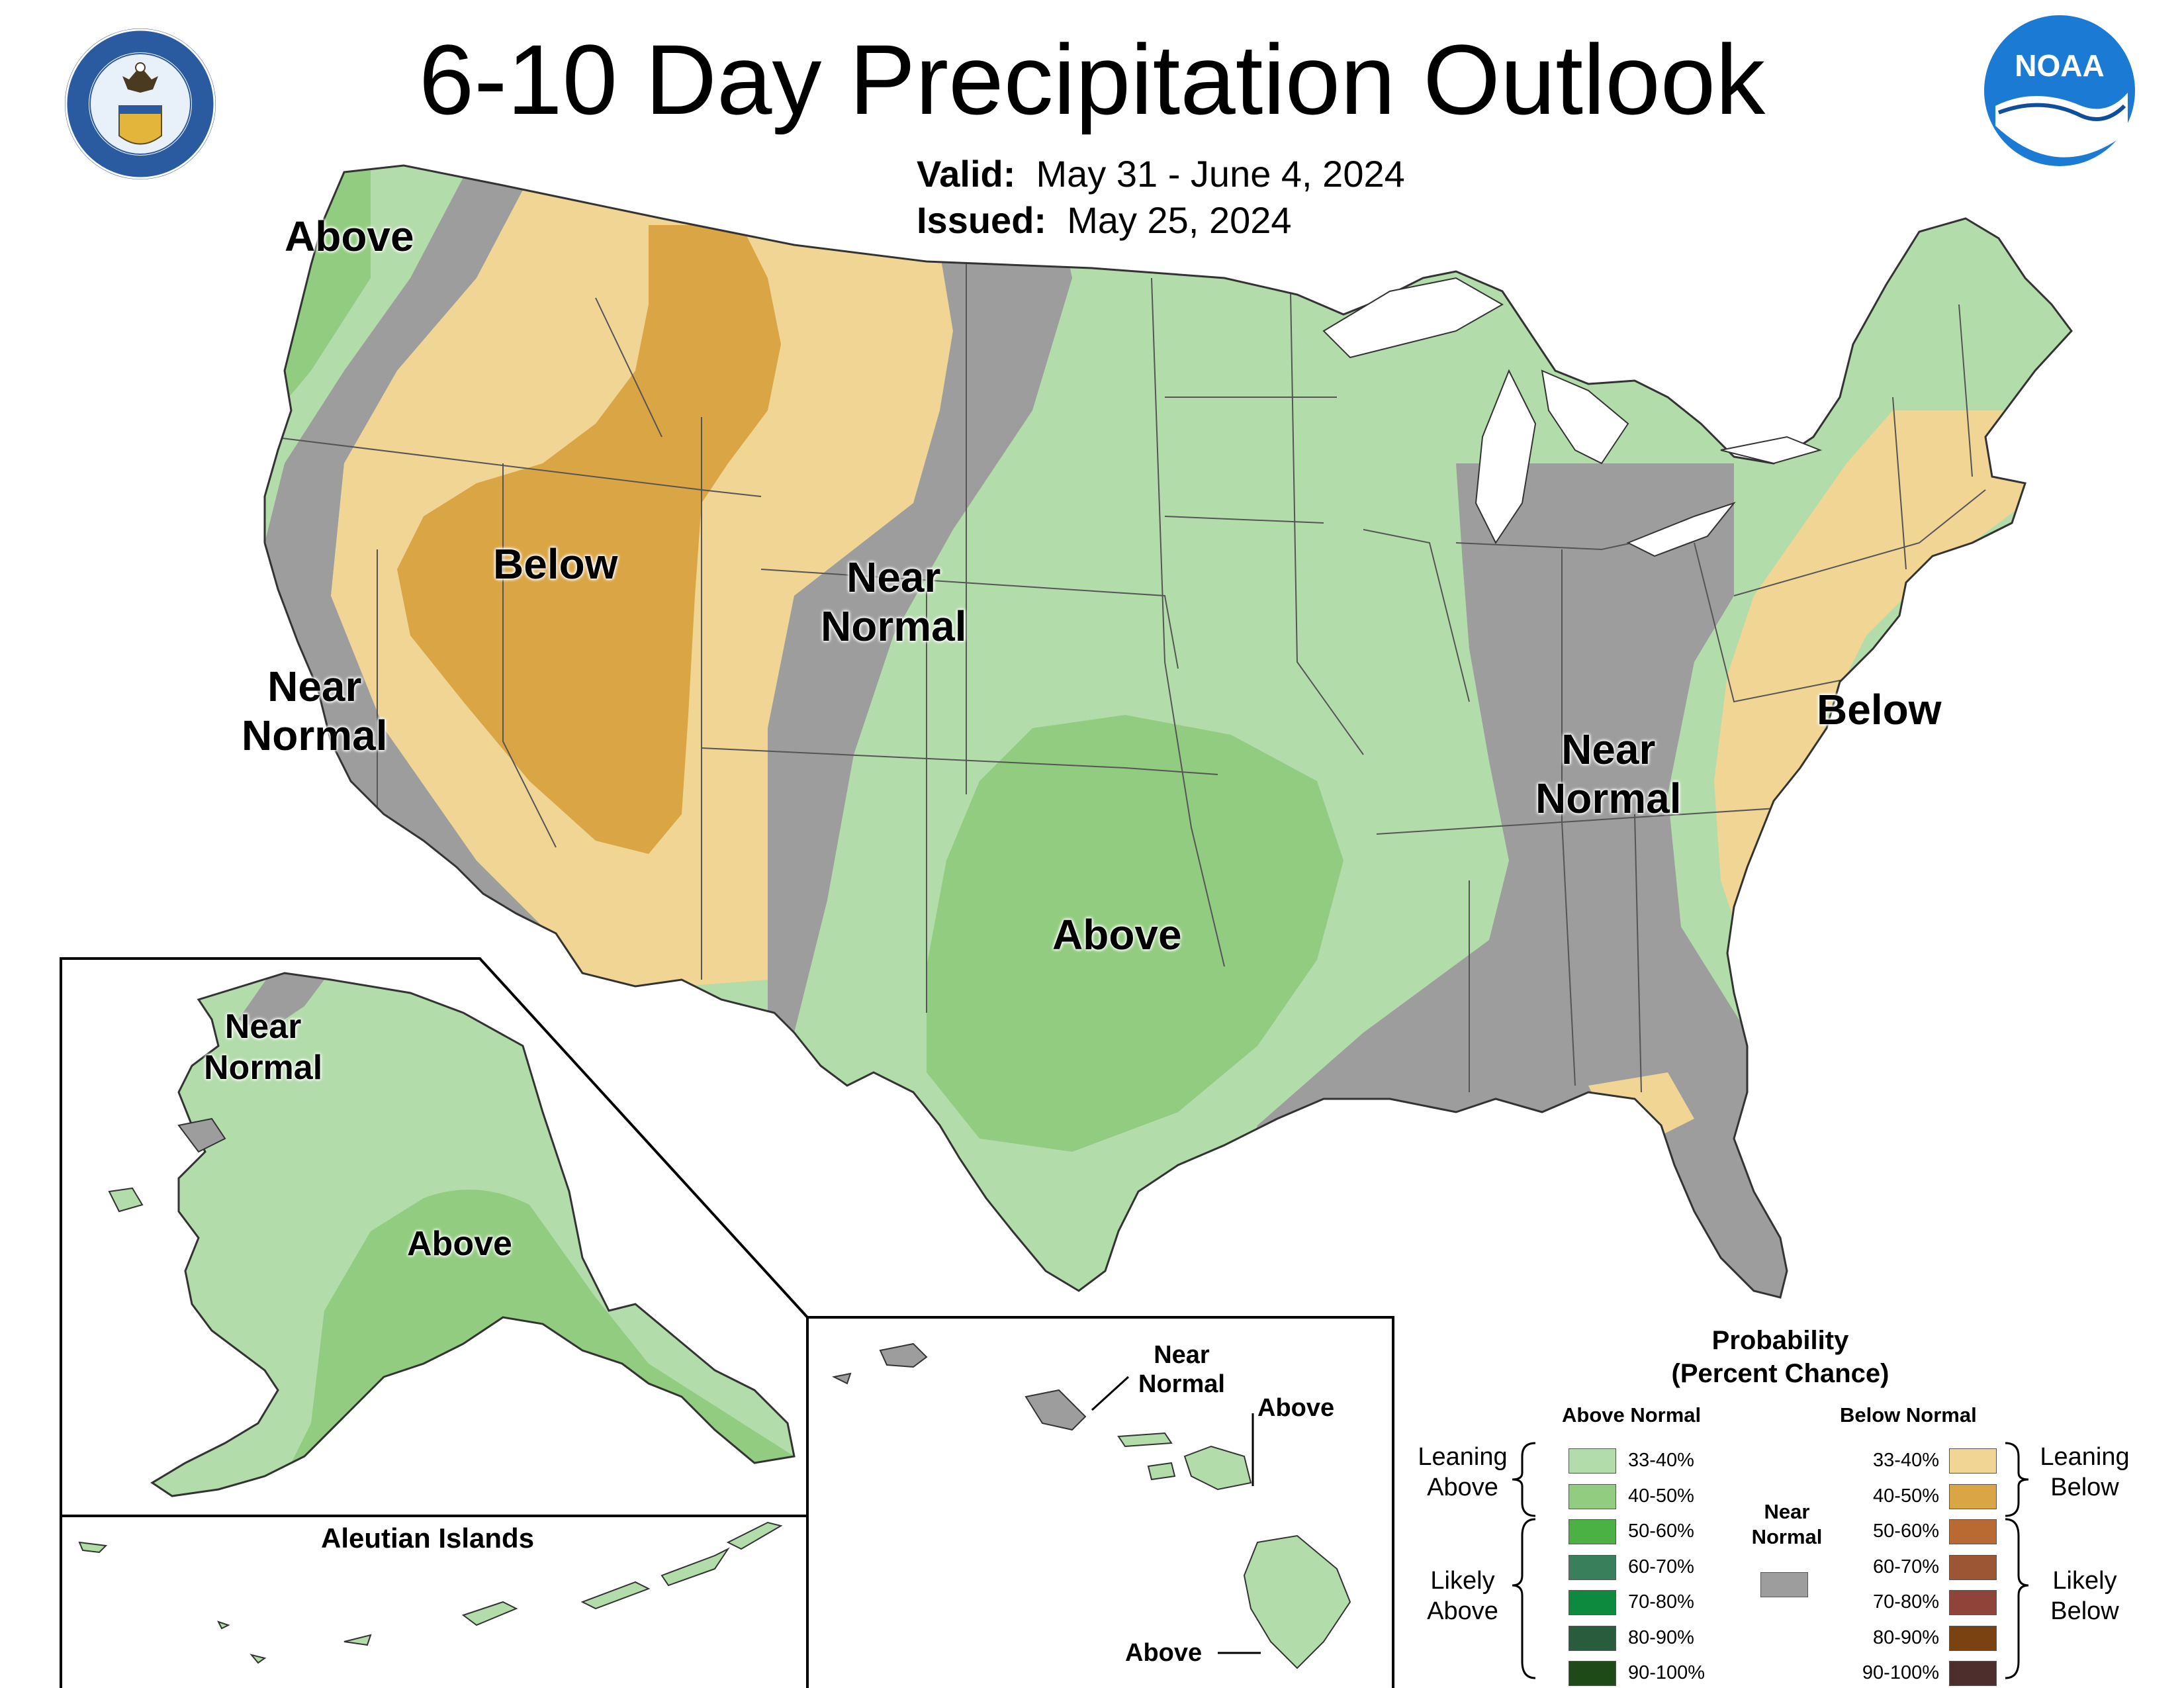  I want to click on legend-above-label: 33-40%, so click(1661, 1460).